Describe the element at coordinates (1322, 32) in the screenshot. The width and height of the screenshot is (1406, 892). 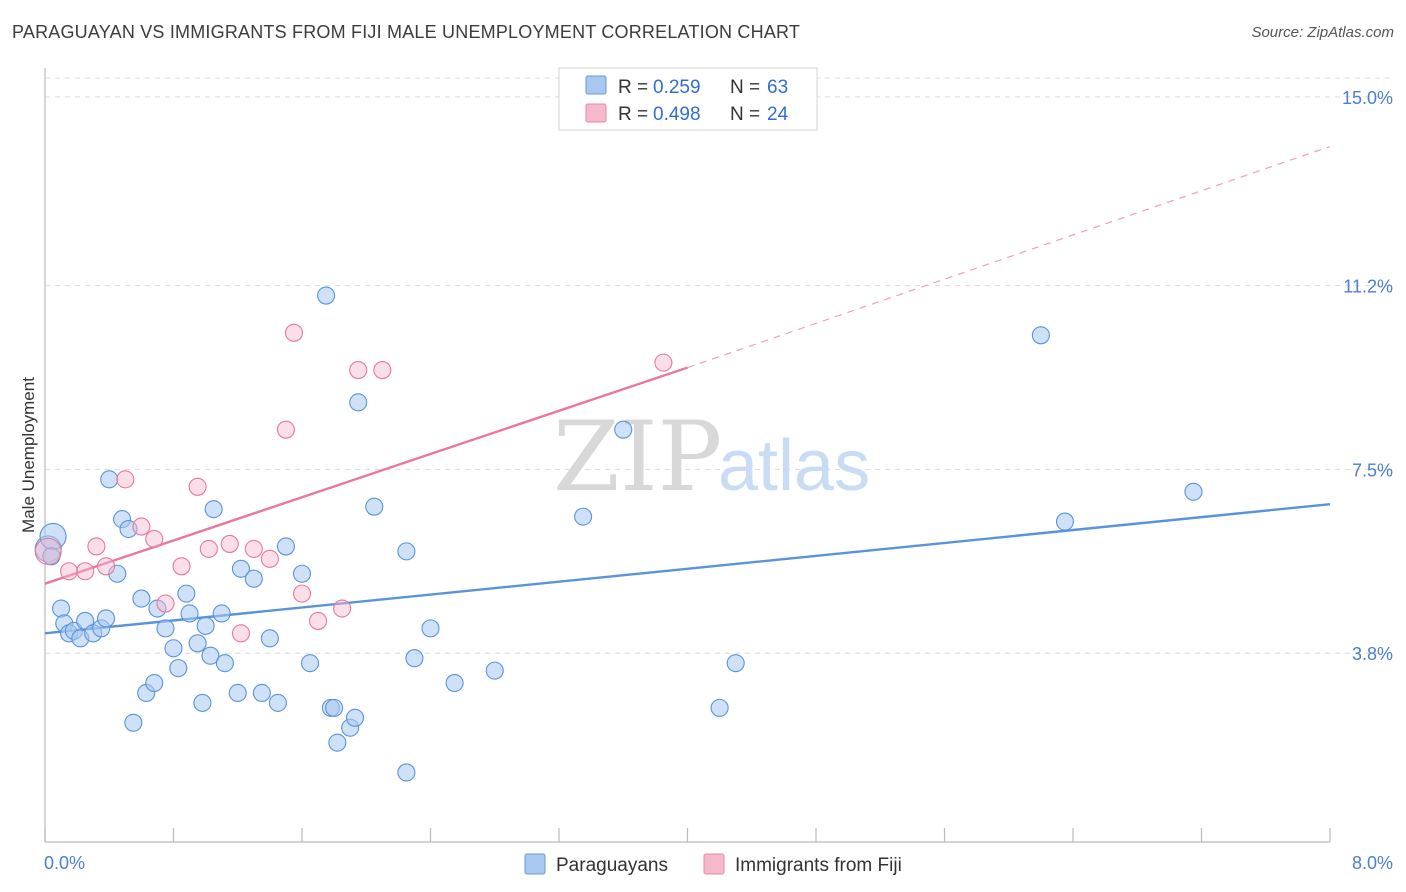
I see `source-label: Source: ZipAtlas.com` at that location.